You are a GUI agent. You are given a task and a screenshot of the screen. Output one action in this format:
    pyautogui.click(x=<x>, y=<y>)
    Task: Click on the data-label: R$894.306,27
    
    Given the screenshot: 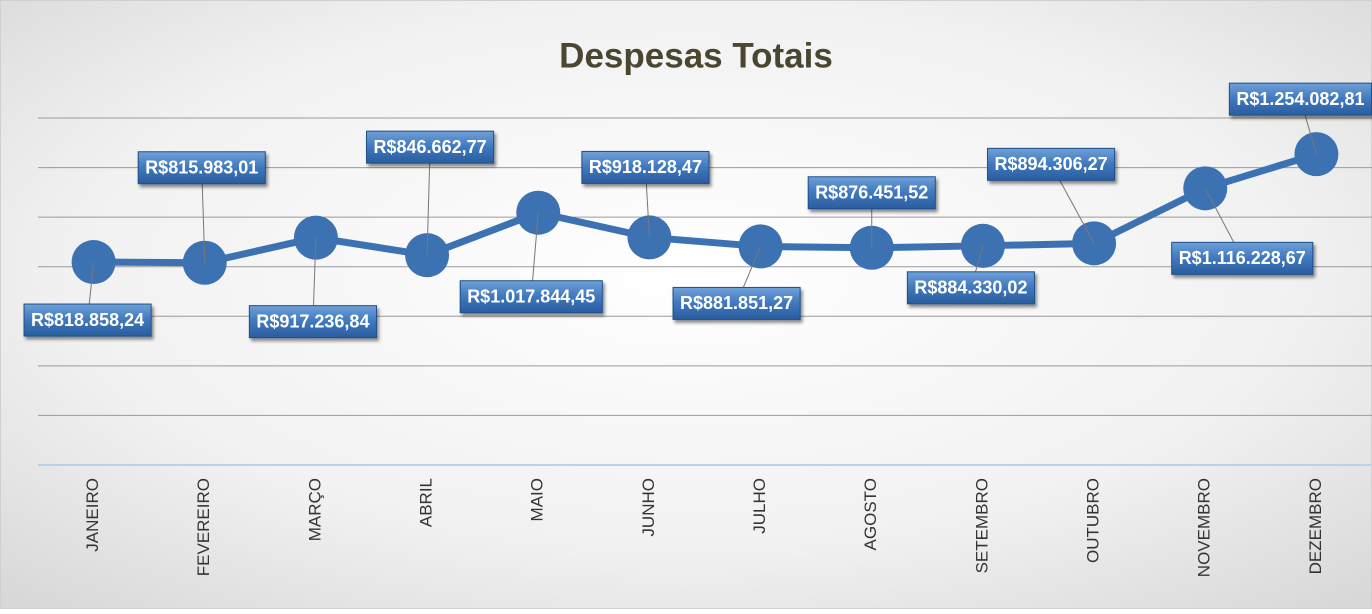 What is the action you would take?
    pyautogui.click(x=1051, y=164)
    